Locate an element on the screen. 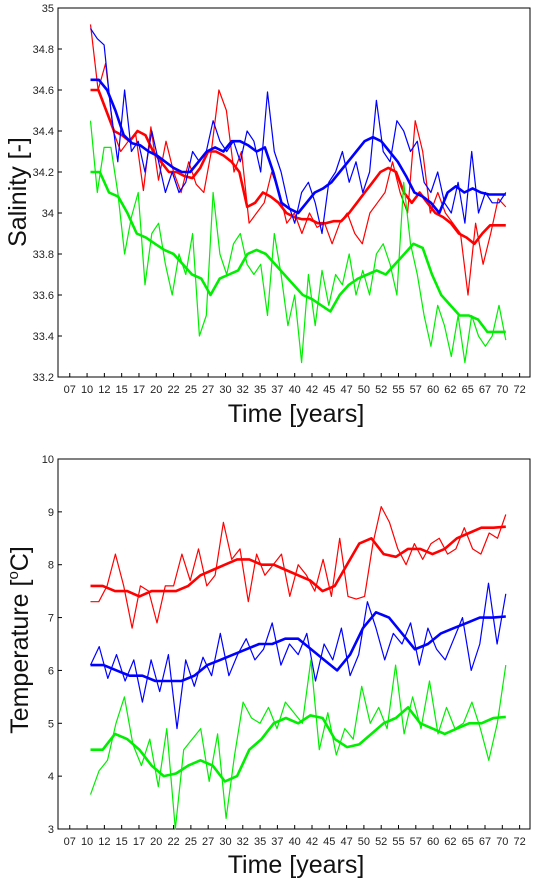 The width and height of the screenshot is (536, 884). temperature-x-tick-label: 42 is located at coordinates (312, 842).